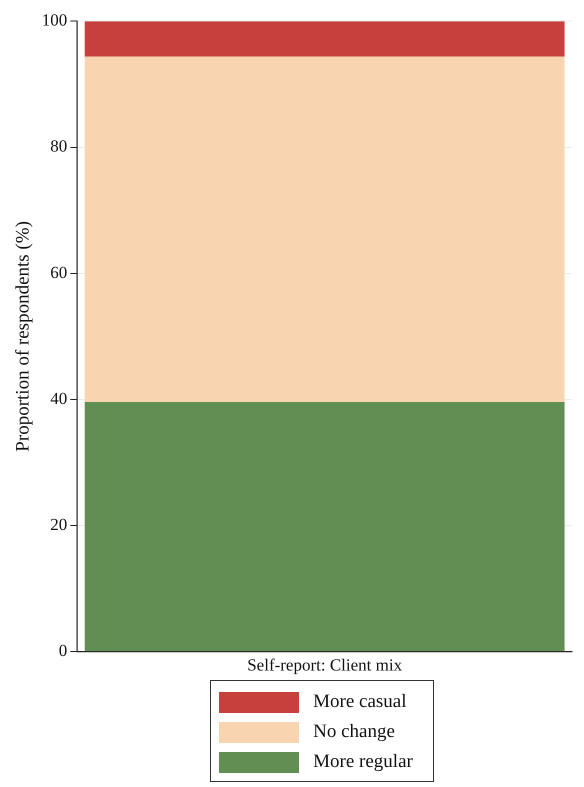 The width and height of the screenshot is (584, 787). I want to click on y-axis-title: Proportion of respondents (%), so click(23, 336).